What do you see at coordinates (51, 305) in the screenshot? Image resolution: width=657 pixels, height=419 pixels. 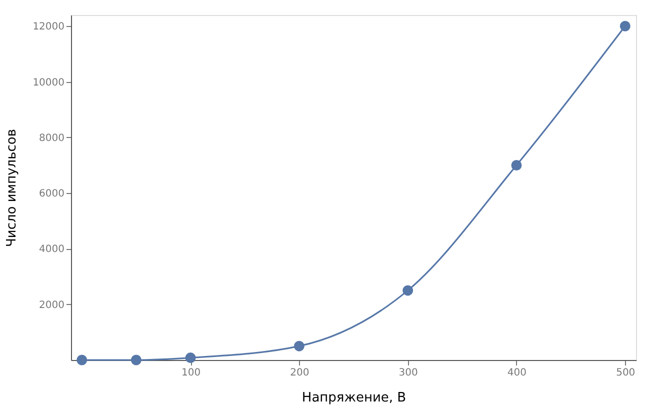 I see `y-tick-label: 2000` at bounding box center [51, 305].